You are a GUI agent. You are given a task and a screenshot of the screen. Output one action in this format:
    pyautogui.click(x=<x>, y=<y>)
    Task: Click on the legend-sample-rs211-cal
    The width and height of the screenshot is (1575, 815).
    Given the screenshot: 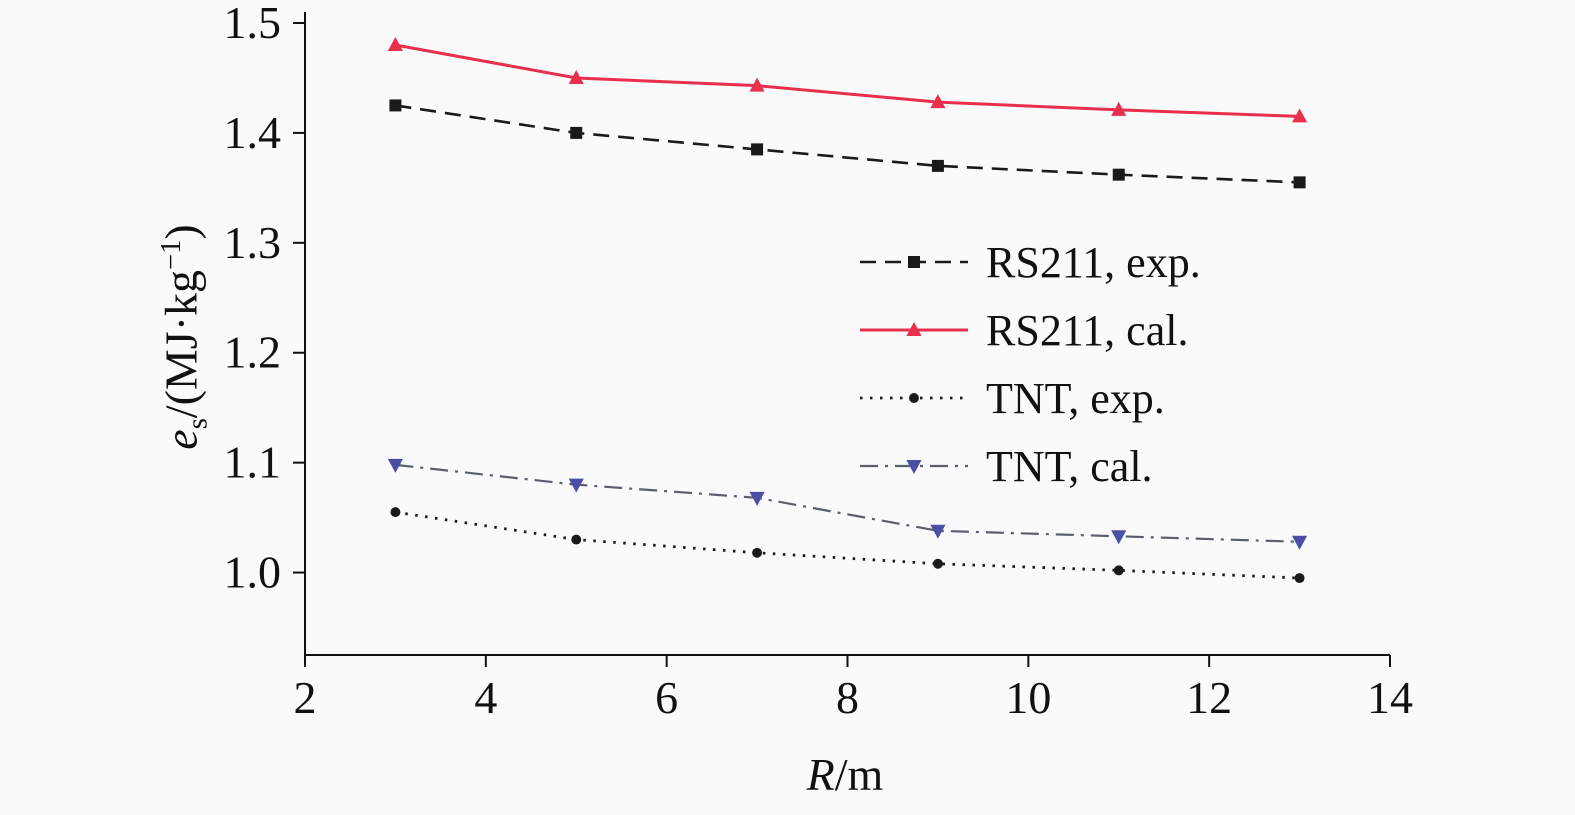 What is the action you would take?
    pyautogui.click(x=914, y=329)
    